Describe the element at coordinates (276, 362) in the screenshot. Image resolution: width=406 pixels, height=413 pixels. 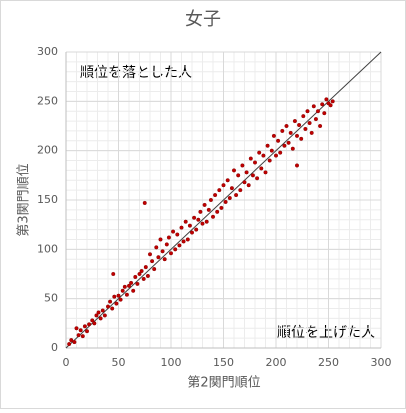
I see `x-tick-label: 200` at that location.